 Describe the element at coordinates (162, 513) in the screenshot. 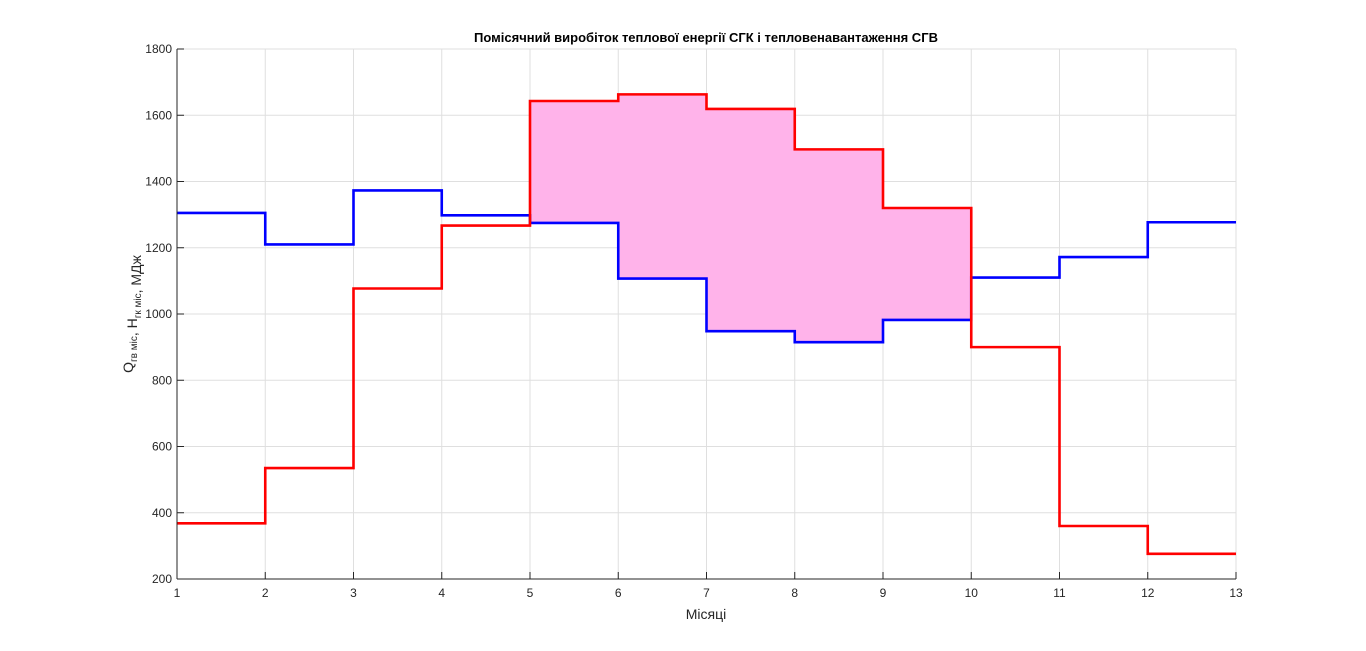

I see `y-tick-label-400: 400` at that location.